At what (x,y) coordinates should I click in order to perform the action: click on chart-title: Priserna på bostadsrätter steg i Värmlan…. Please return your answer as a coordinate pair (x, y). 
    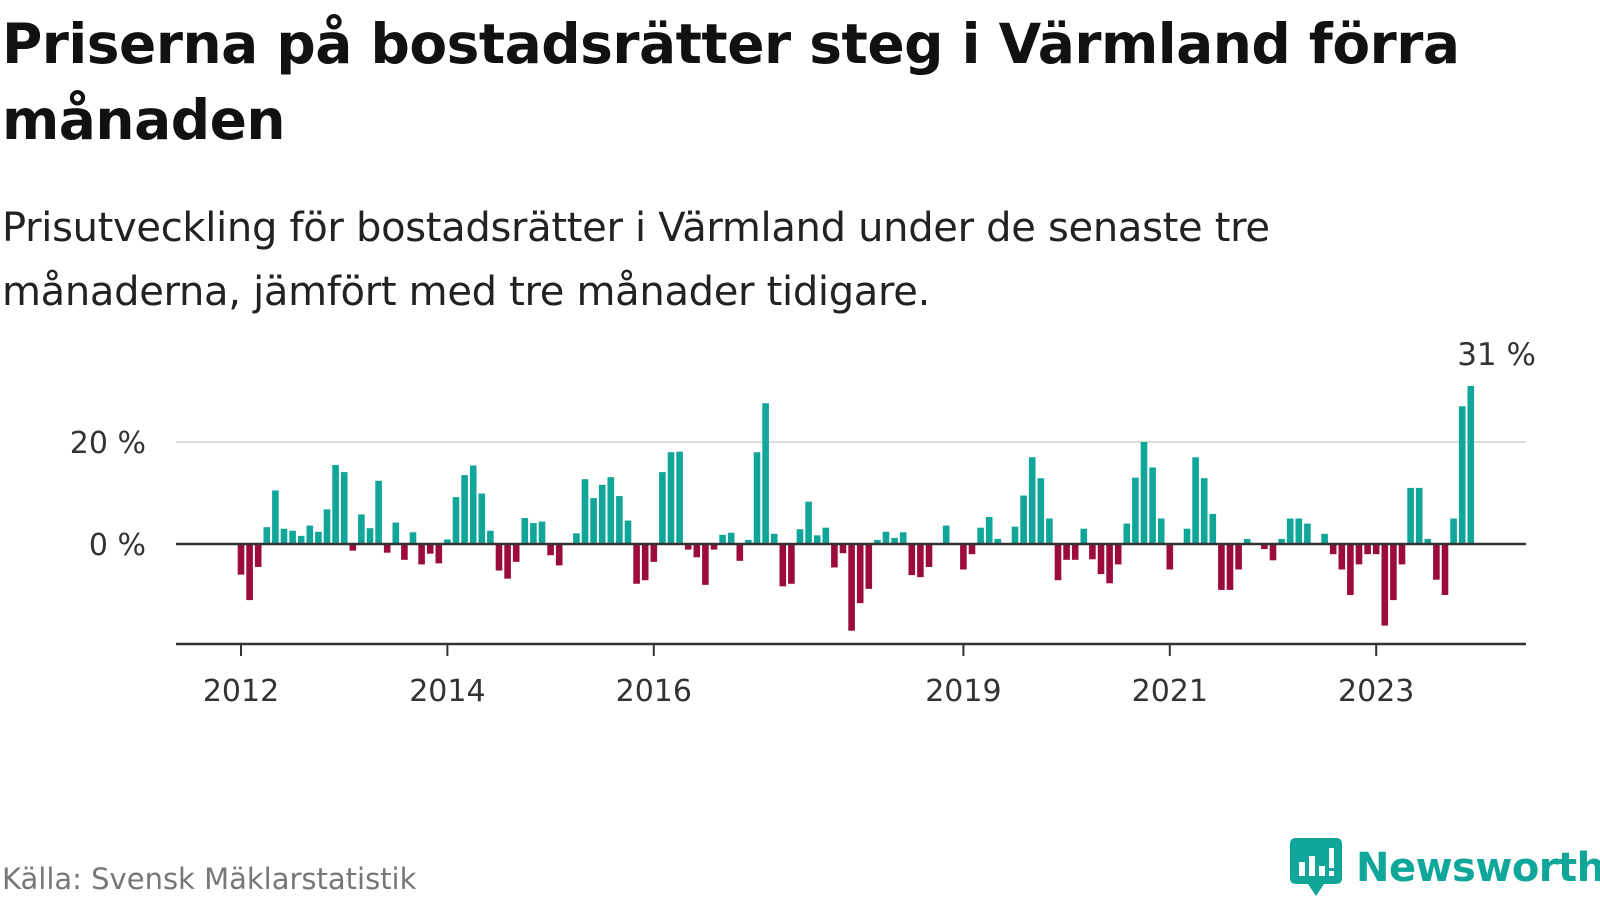
    Looking at the image, I should click on (731, 82).